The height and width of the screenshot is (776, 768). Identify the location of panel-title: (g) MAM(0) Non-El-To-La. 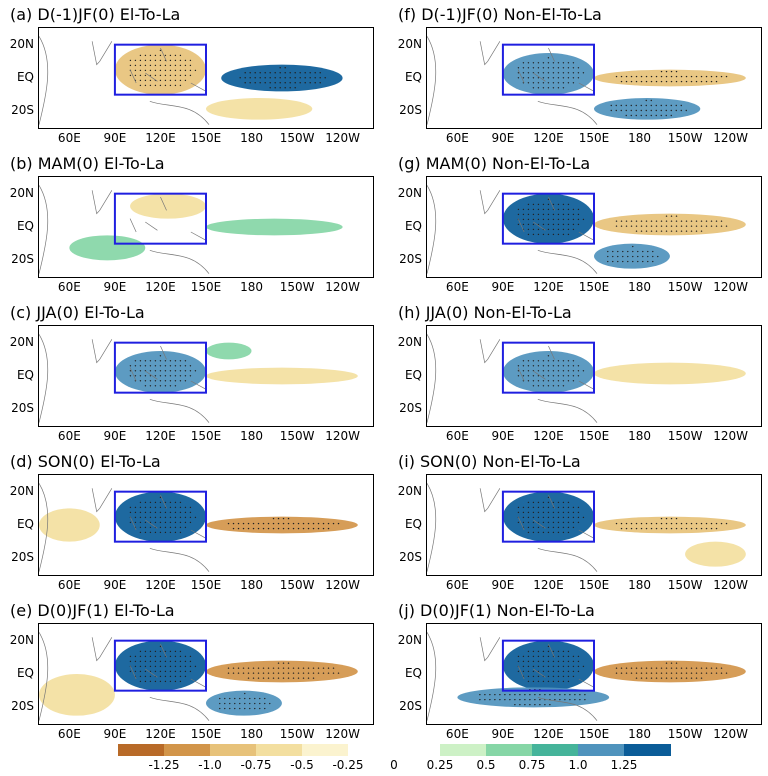
(494, 163).